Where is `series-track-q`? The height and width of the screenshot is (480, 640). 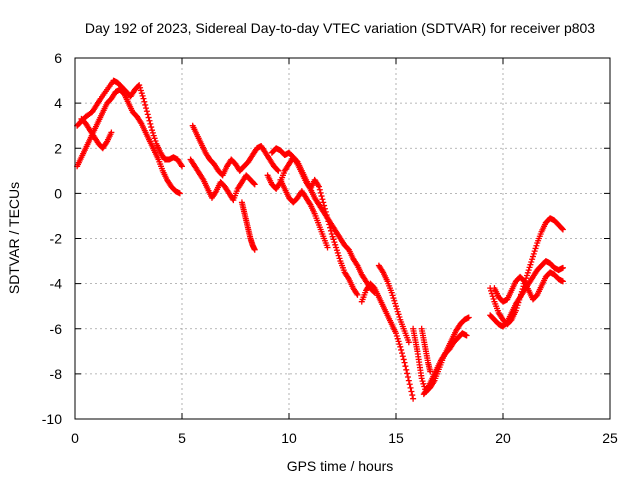 series-track-q is located at coordinates (528, 287).